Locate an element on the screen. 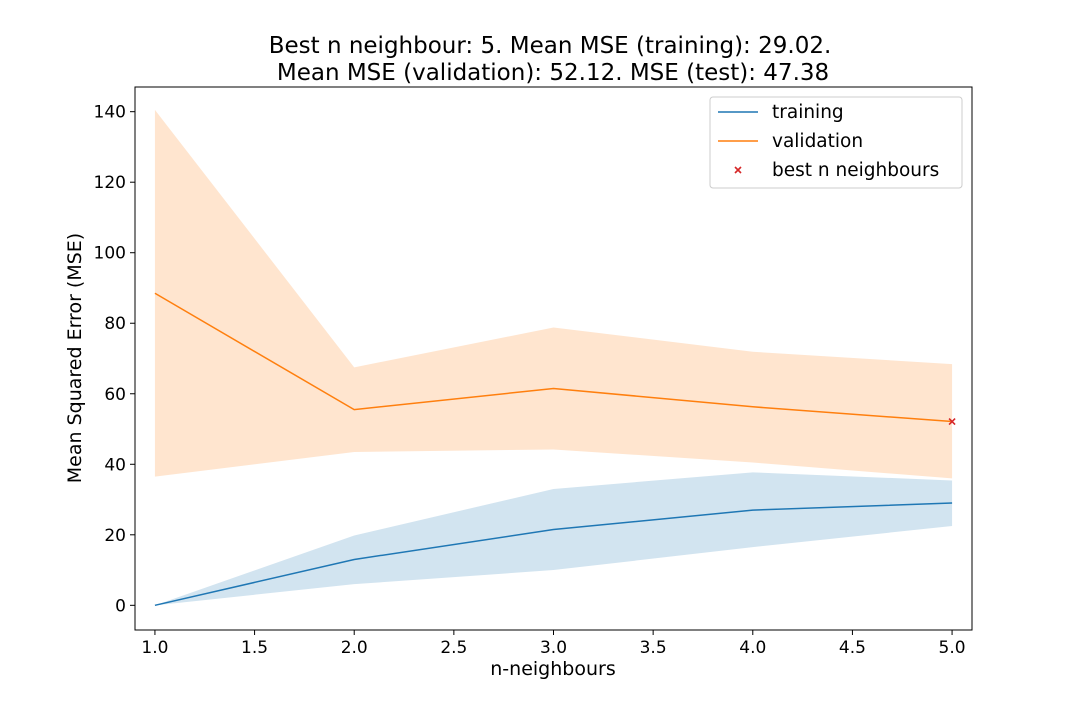  legend-label: best n neighbours is located at coordinates (855, 170).